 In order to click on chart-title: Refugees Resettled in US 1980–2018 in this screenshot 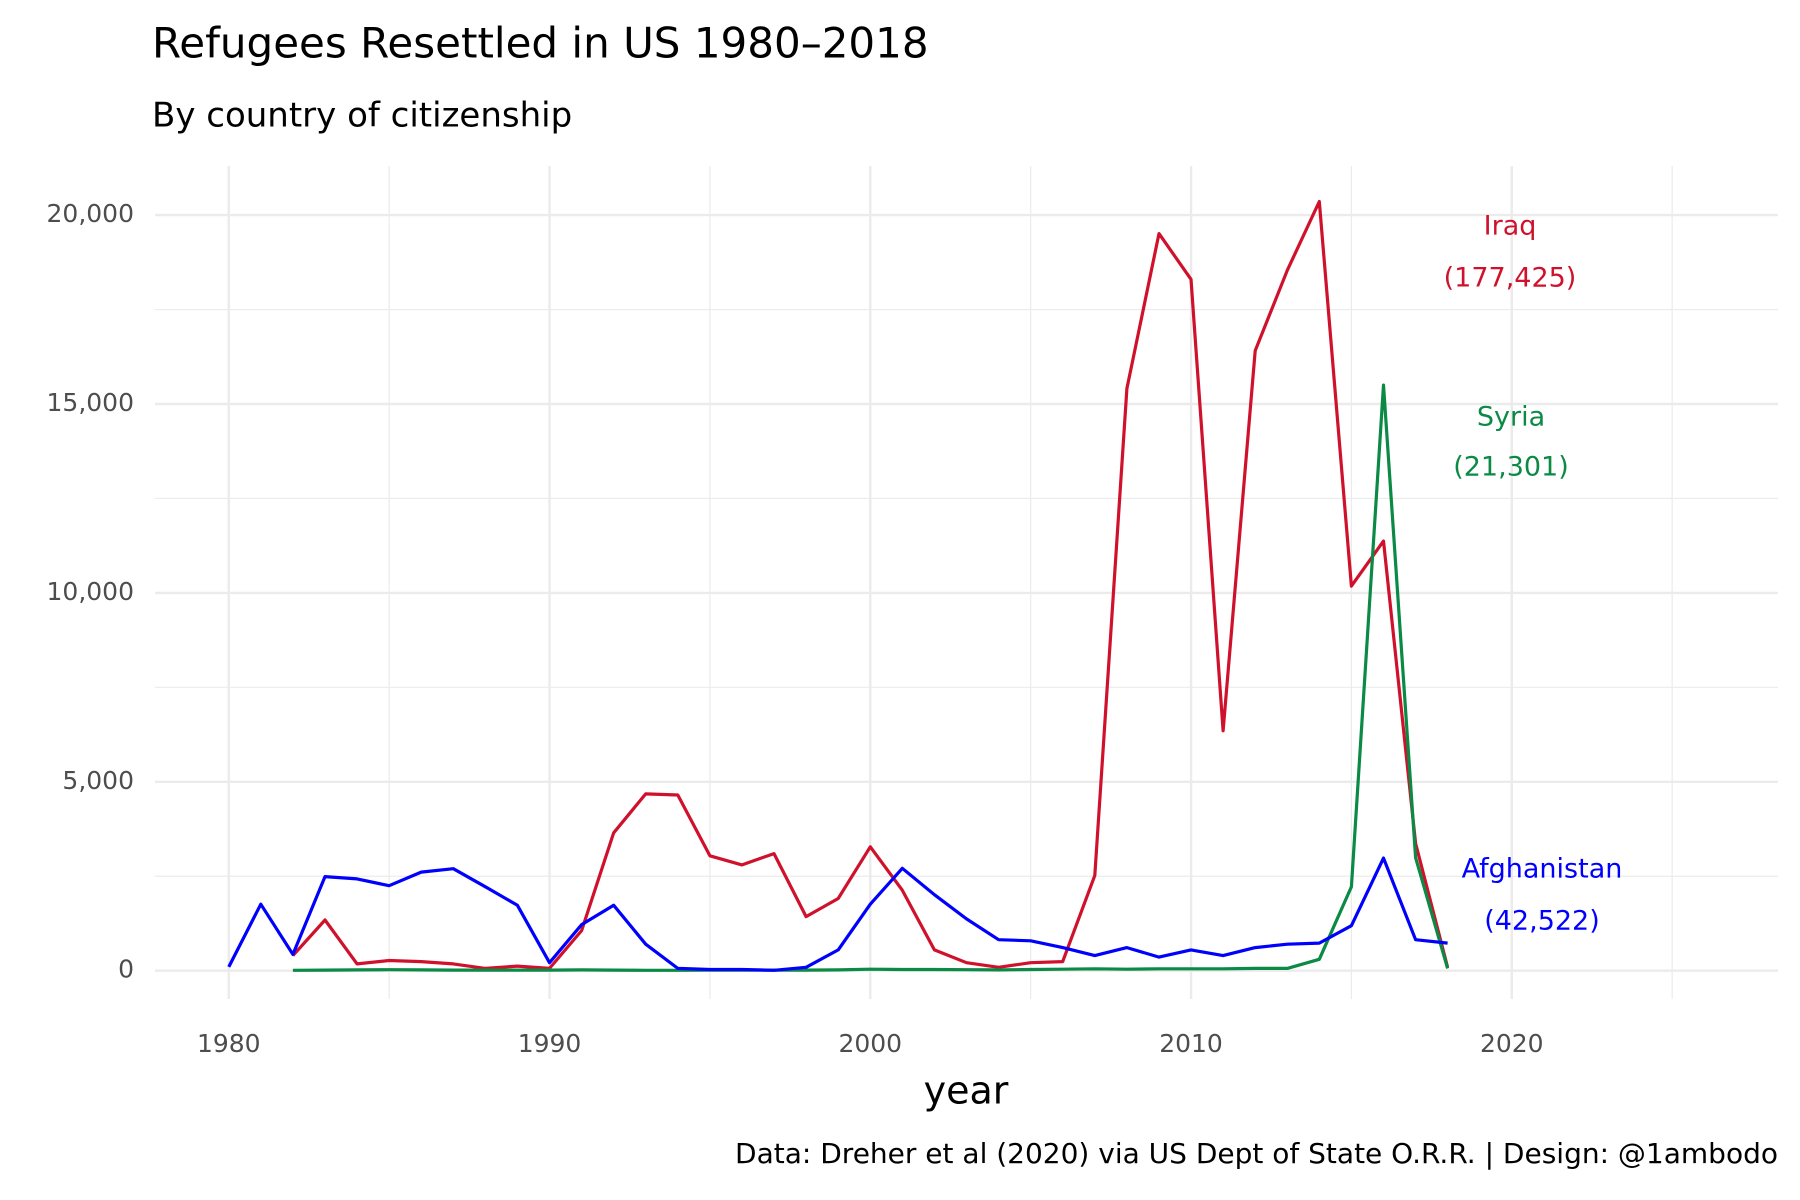, I will do `click(540, 43)`.